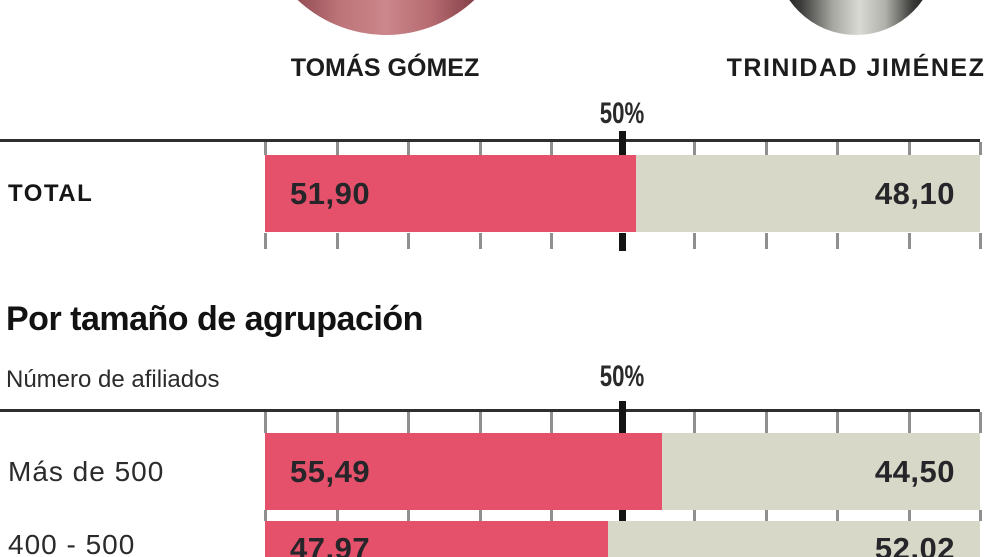 This screenshot has width=990, height=557. I want to click on fifty-percent-marker-groups-top, so click(622, 417).